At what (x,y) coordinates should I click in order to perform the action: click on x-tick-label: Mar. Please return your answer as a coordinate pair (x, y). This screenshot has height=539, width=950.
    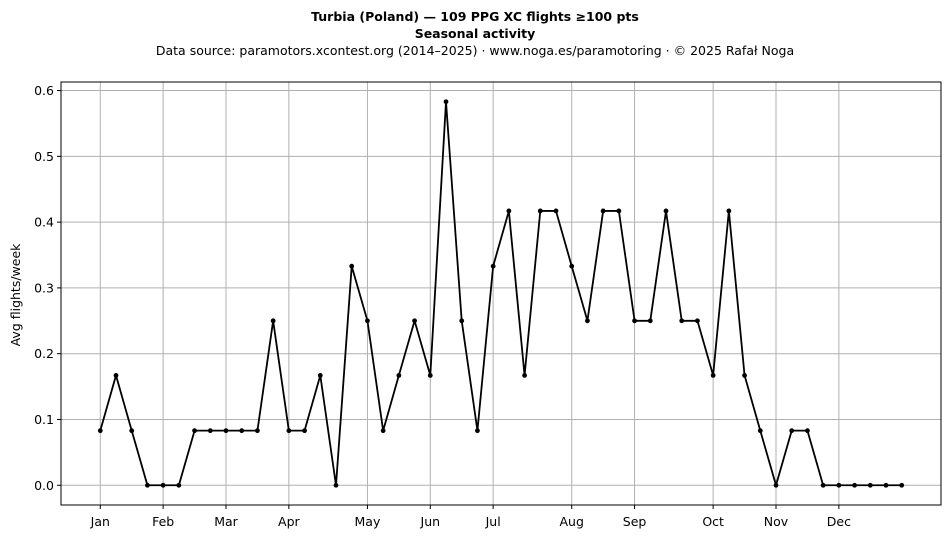
    Looking at the image, I should click on (226, 521).